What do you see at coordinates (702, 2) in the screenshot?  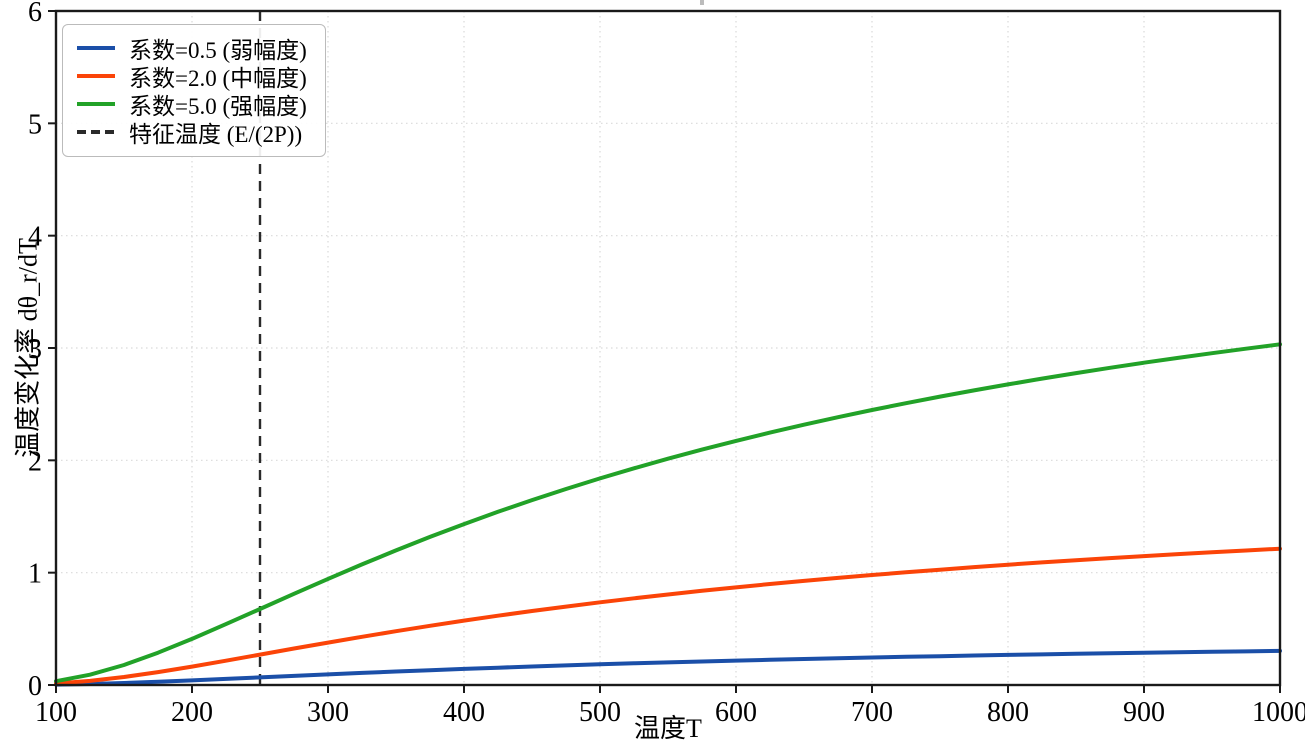 I see `cropped-title-fragment` at bounding box center [702, 2].